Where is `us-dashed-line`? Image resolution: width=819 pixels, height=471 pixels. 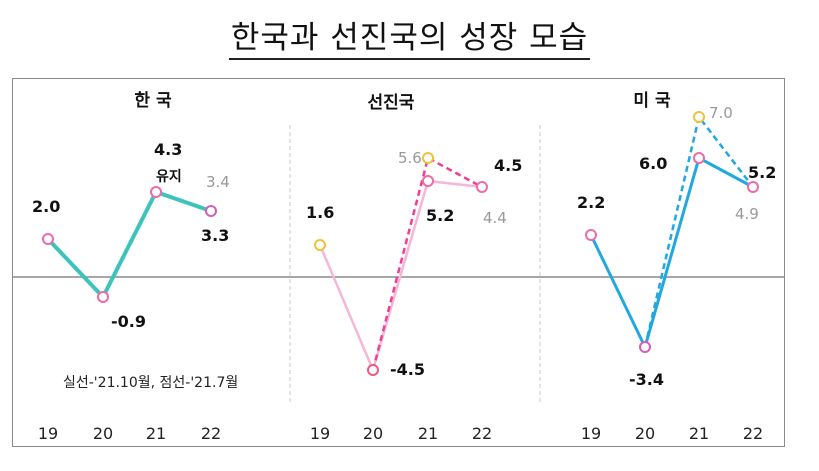
us-dashed-line is located at coordinates (698, 231).